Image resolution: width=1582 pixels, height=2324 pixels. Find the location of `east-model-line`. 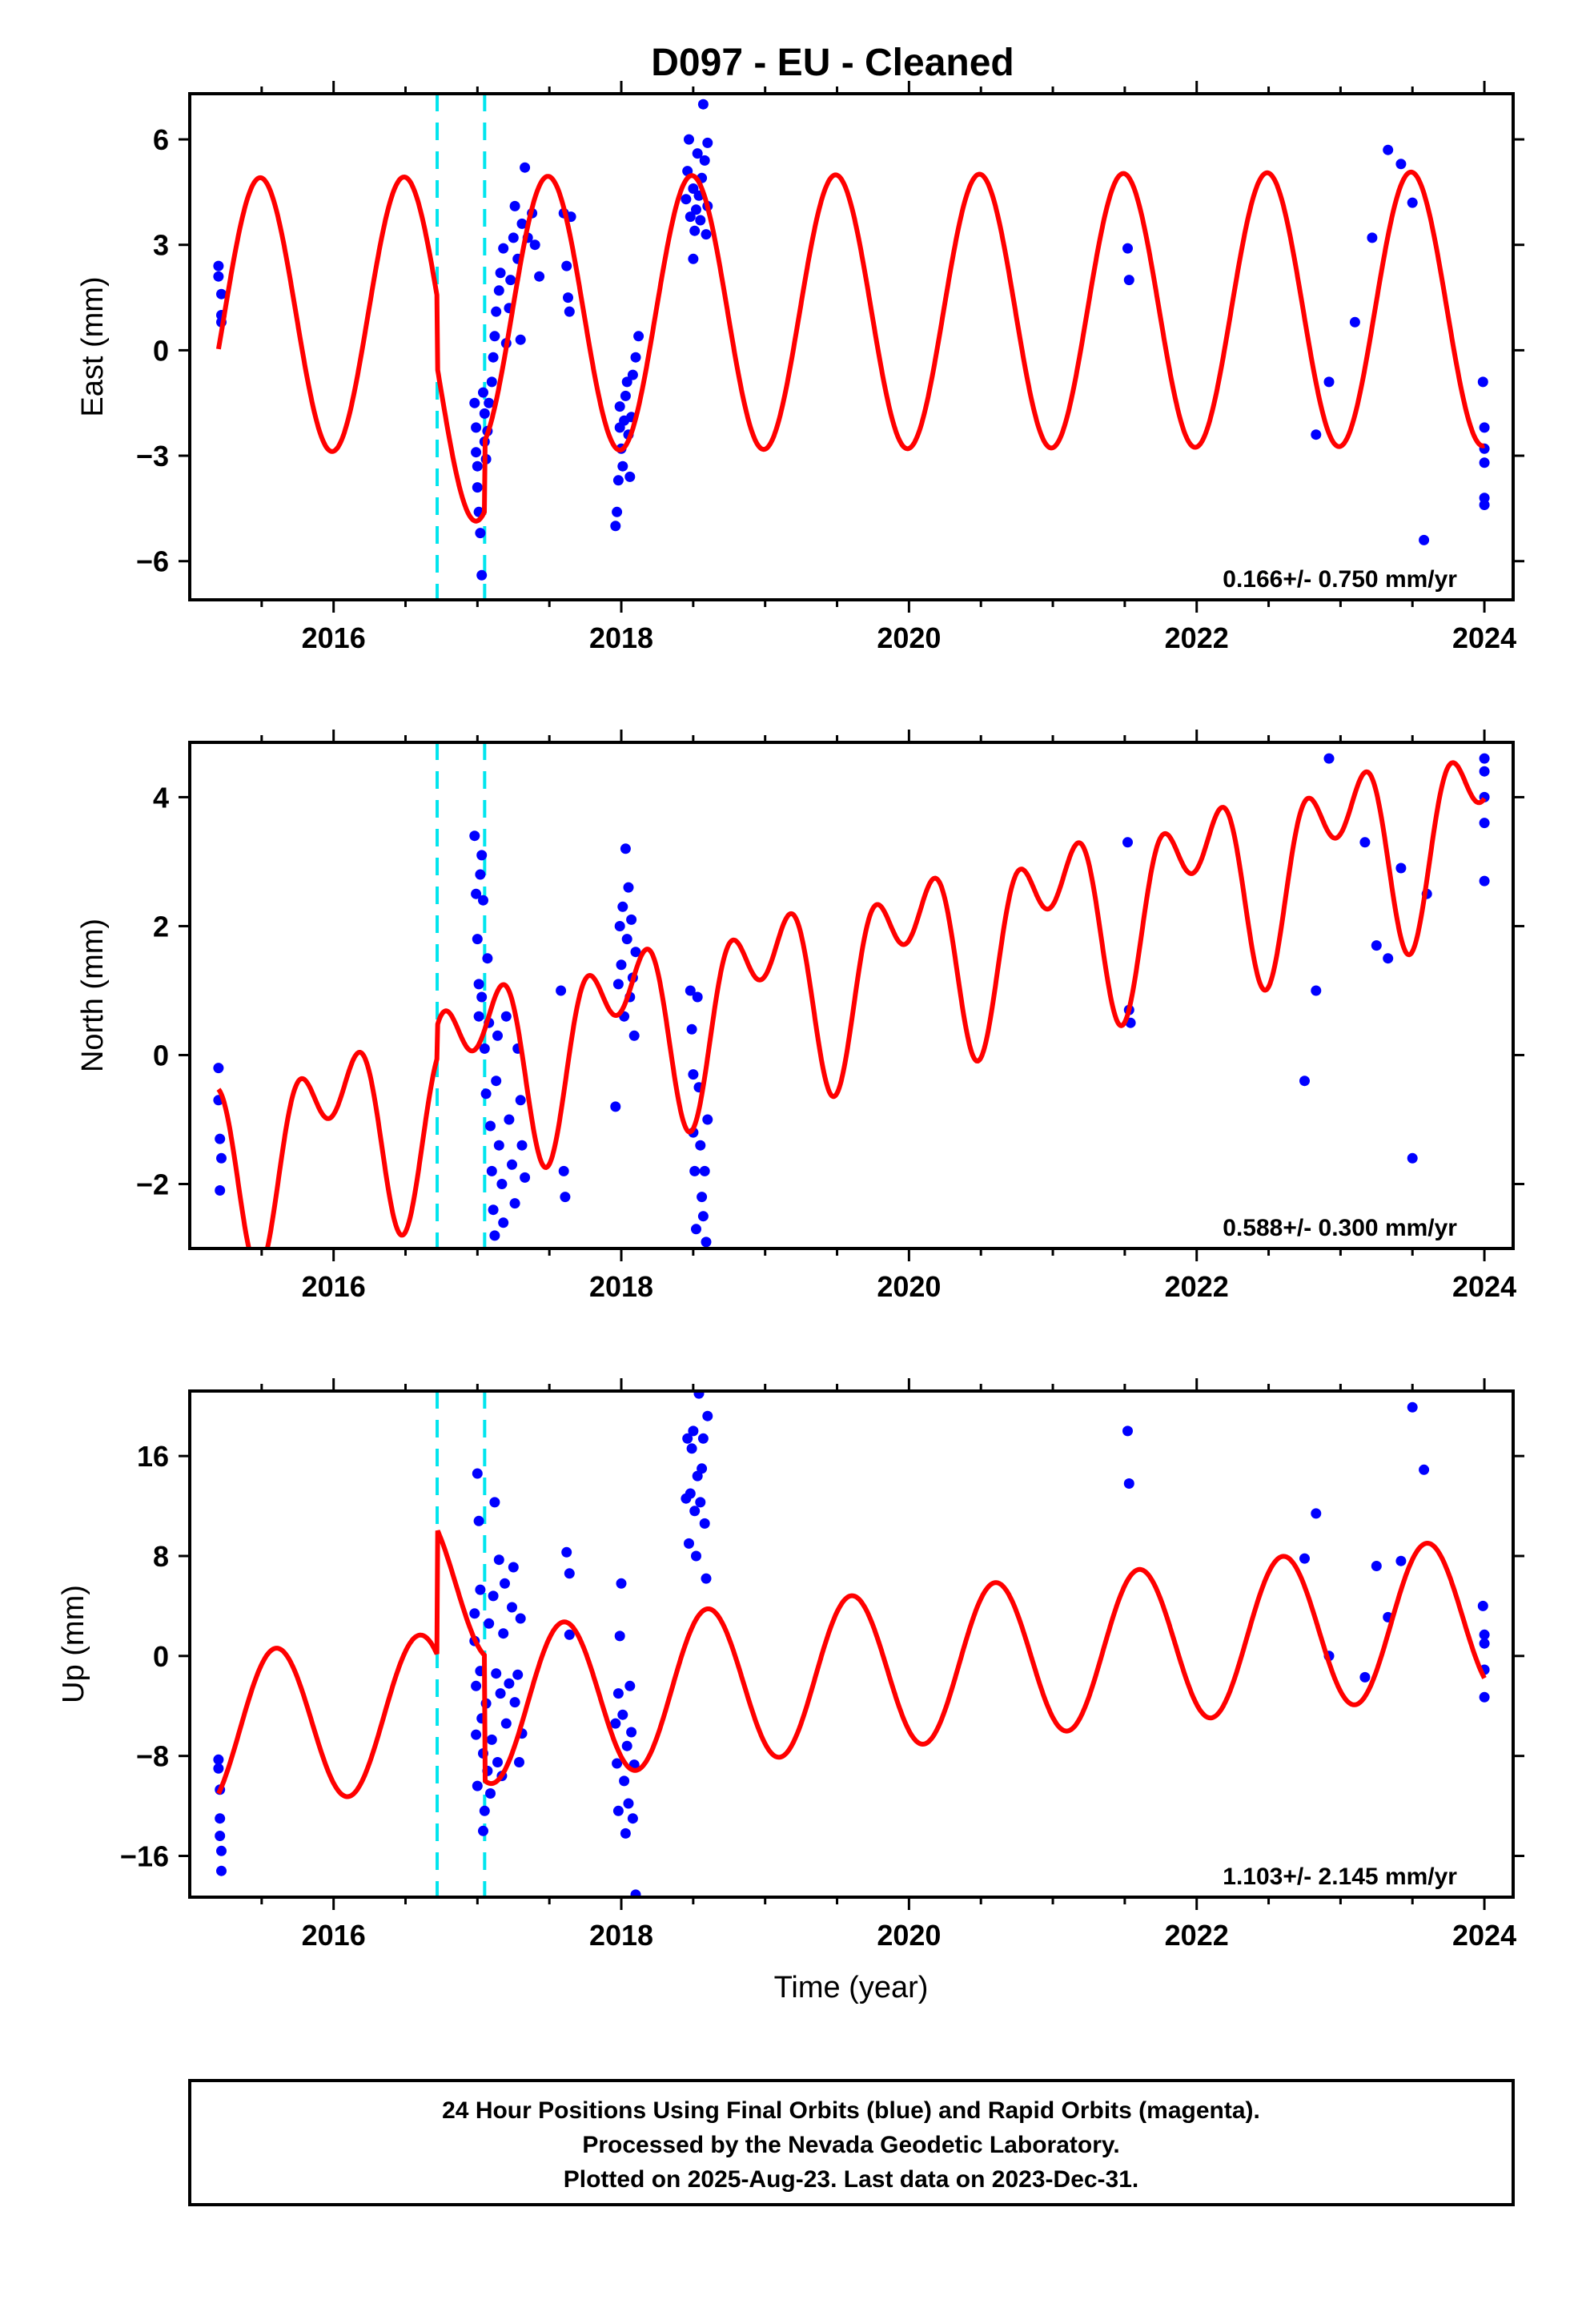

east-model-line is located at coordinates (850, 346).